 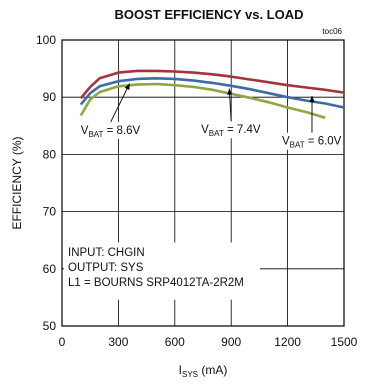 I want to click on y-tick-label: 90, so click(x=50, y=97).